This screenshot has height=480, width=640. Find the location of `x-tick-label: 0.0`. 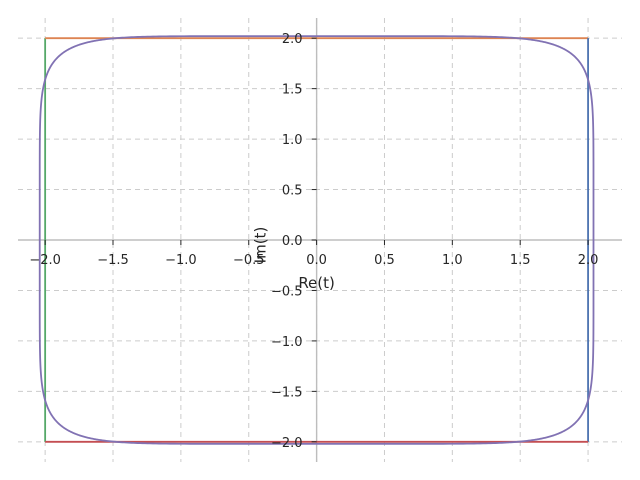

x-tick-label: 0.0 is located at coordinates (316, 260).